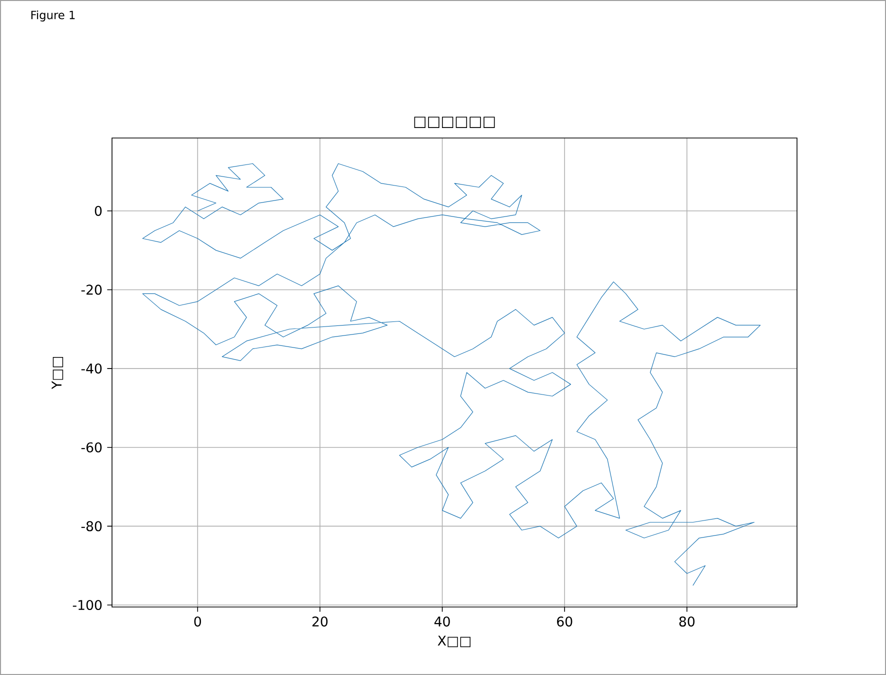  What do you see at coordinates (320, 621) in the screenshot?
I see `x-tick-label: 20` at bounding box center [320, 621].